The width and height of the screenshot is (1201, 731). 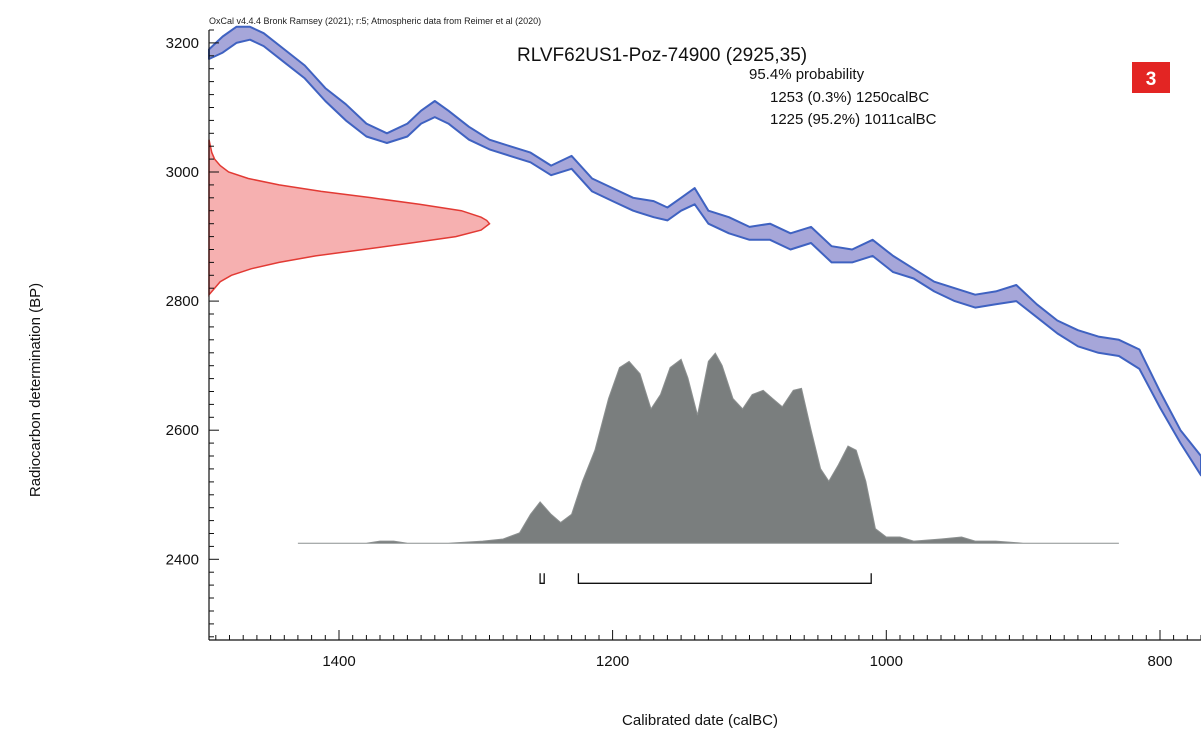 I want to click on figure-badge, so click(x=1151, y=77).